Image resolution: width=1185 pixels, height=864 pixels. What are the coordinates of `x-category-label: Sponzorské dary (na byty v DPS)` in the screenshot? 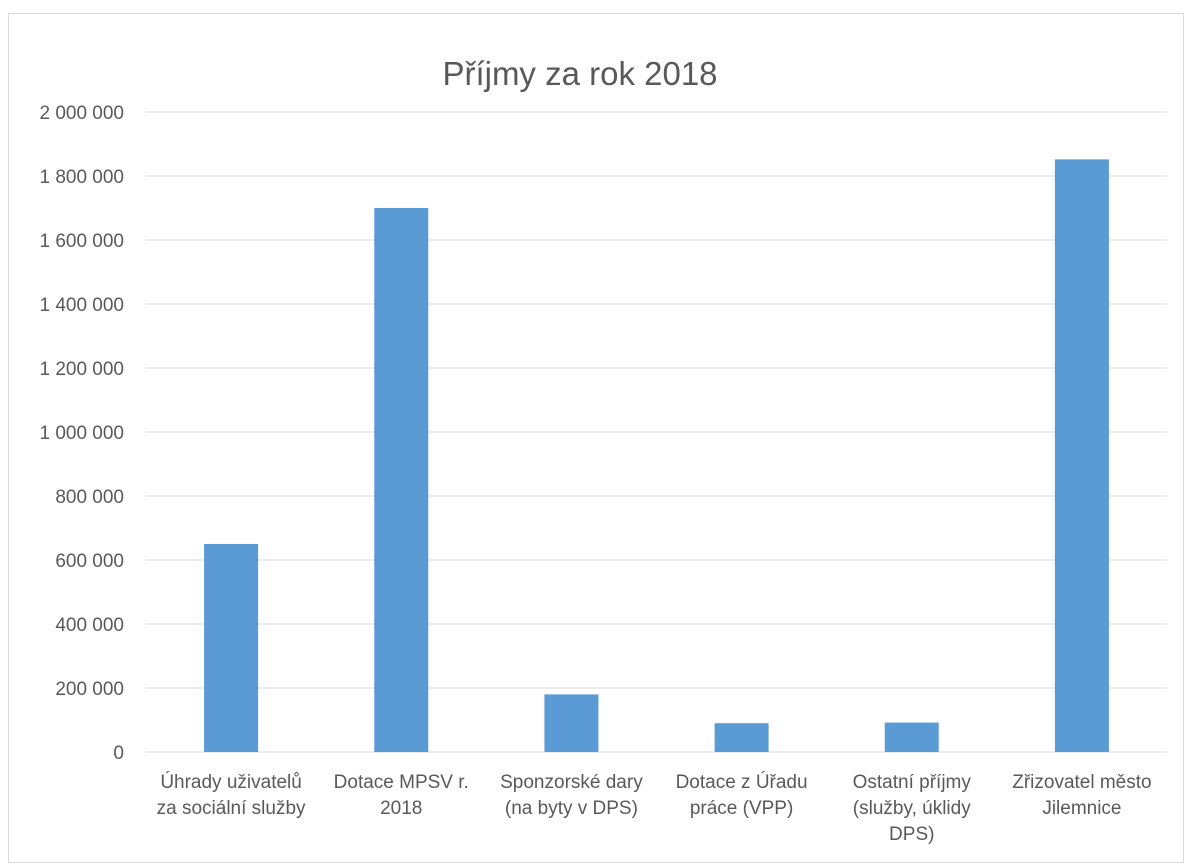 It's located at (571, 795).